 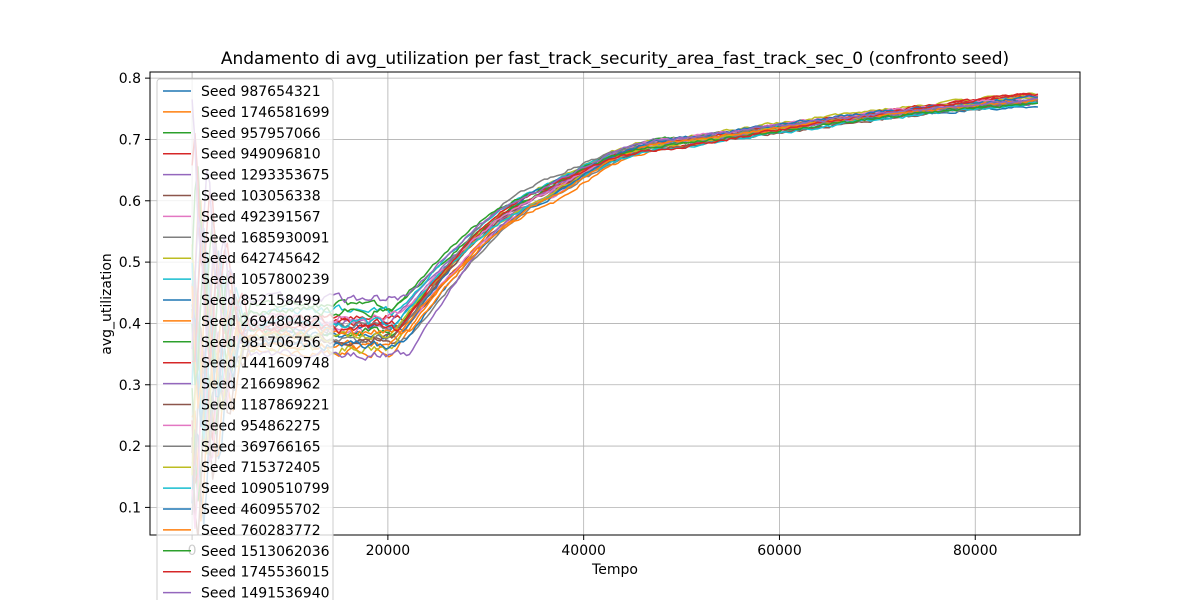 I want to click on y-axis-label: avg_utilization, so click(x=107, y=304).